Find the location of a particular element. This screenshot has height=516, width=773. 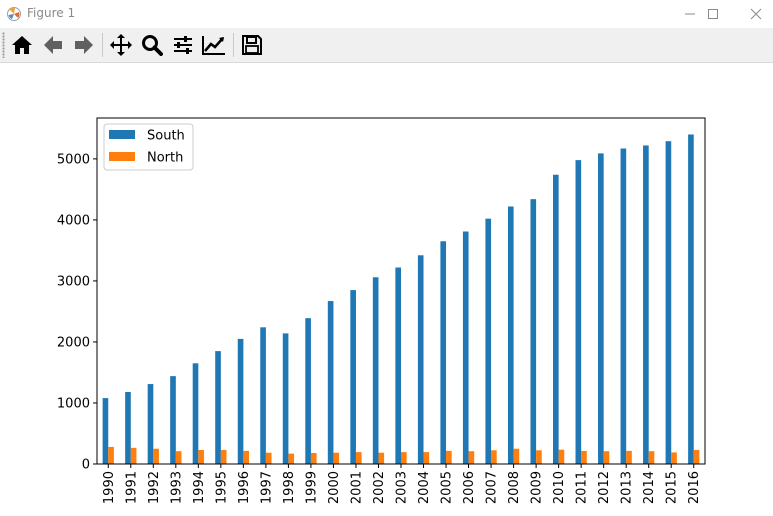

arrow-right-icon is located at coordinates (84, 45).